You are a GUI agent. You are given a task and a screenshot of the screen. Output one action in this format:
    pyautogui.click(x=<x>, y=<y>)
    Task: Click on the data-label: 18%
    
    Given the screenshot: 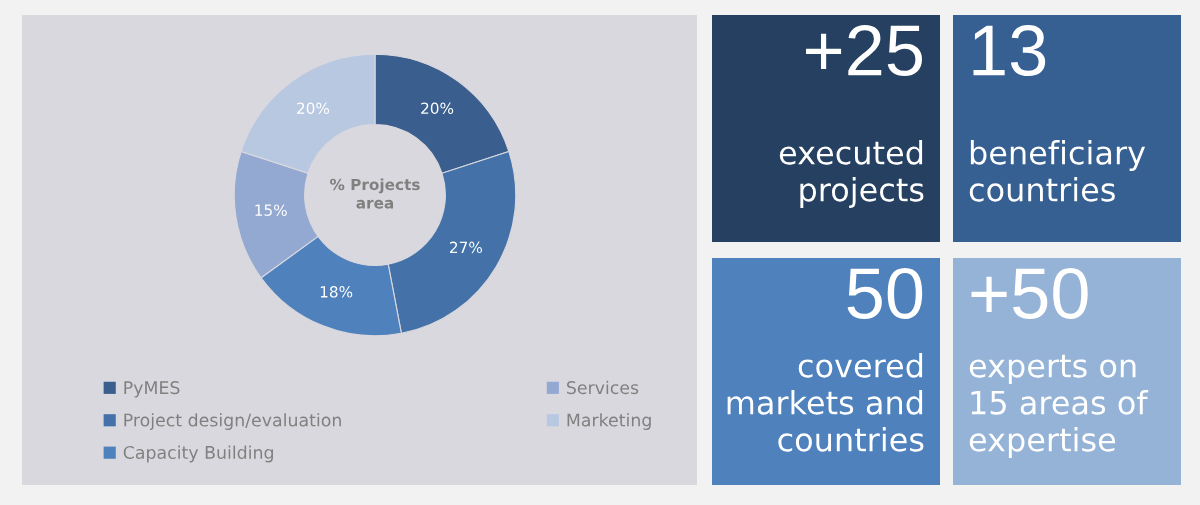 What is the action you would take?
    pyautogui.click(x=336, y=292)
    